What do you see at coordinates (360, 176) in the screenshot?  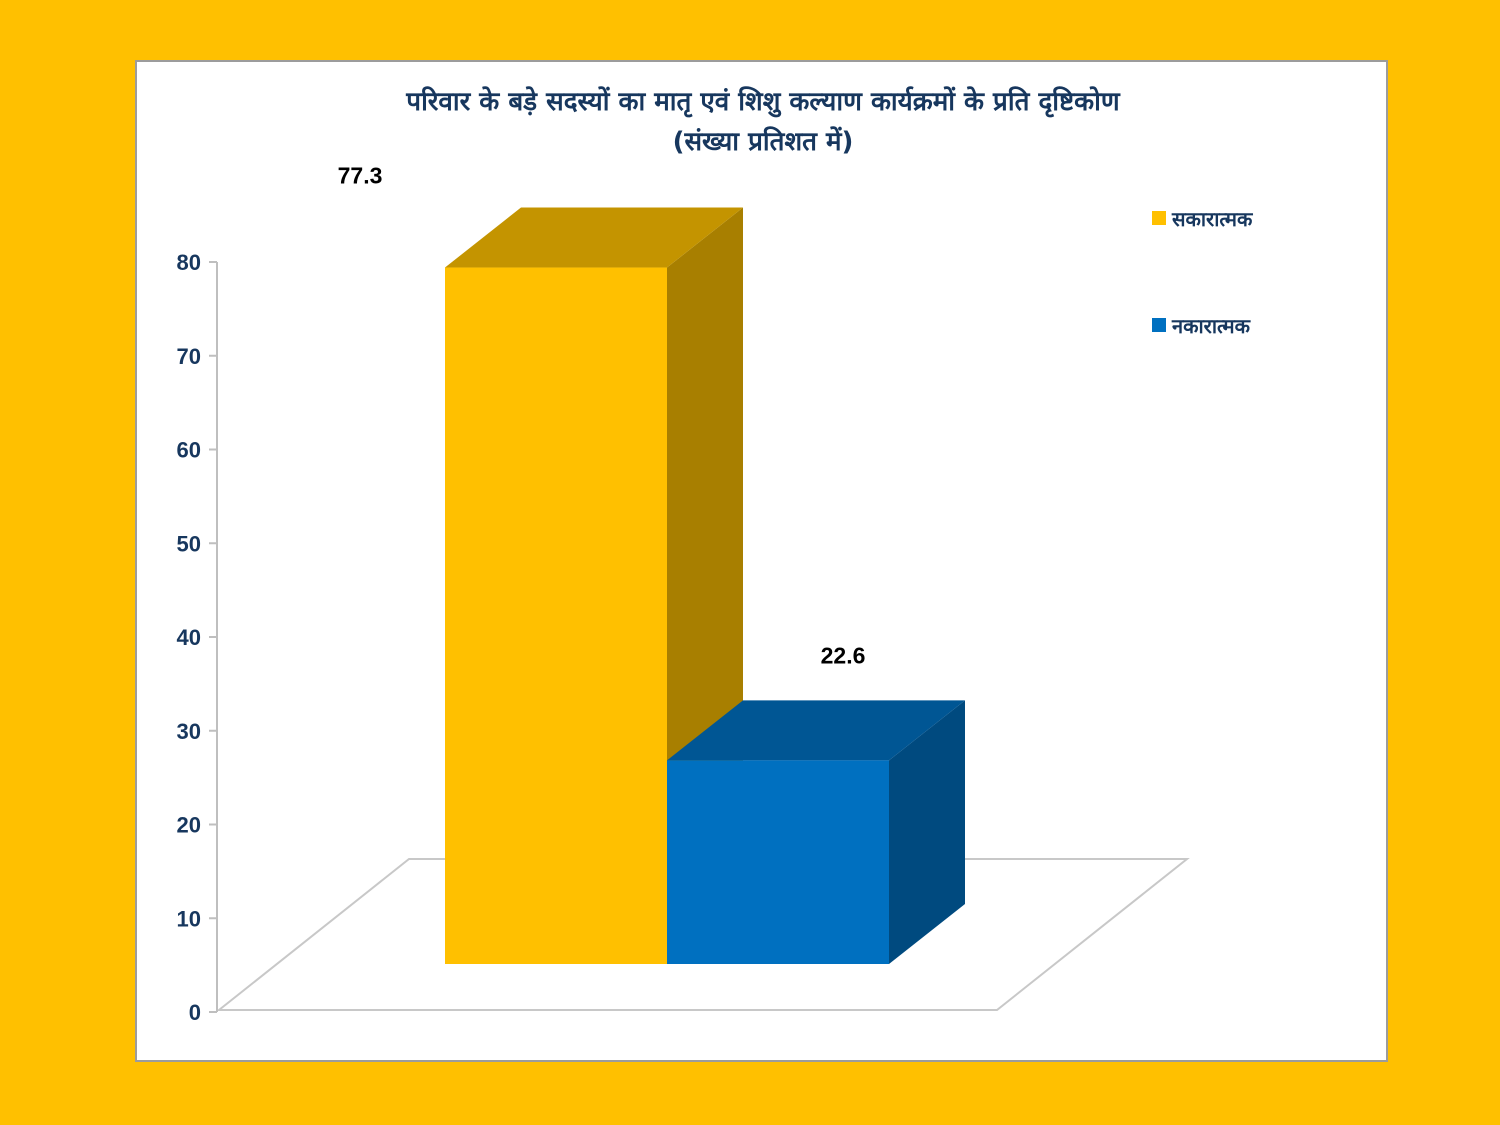 I see `data-label: 77.3` at bounding box center [360, 176].